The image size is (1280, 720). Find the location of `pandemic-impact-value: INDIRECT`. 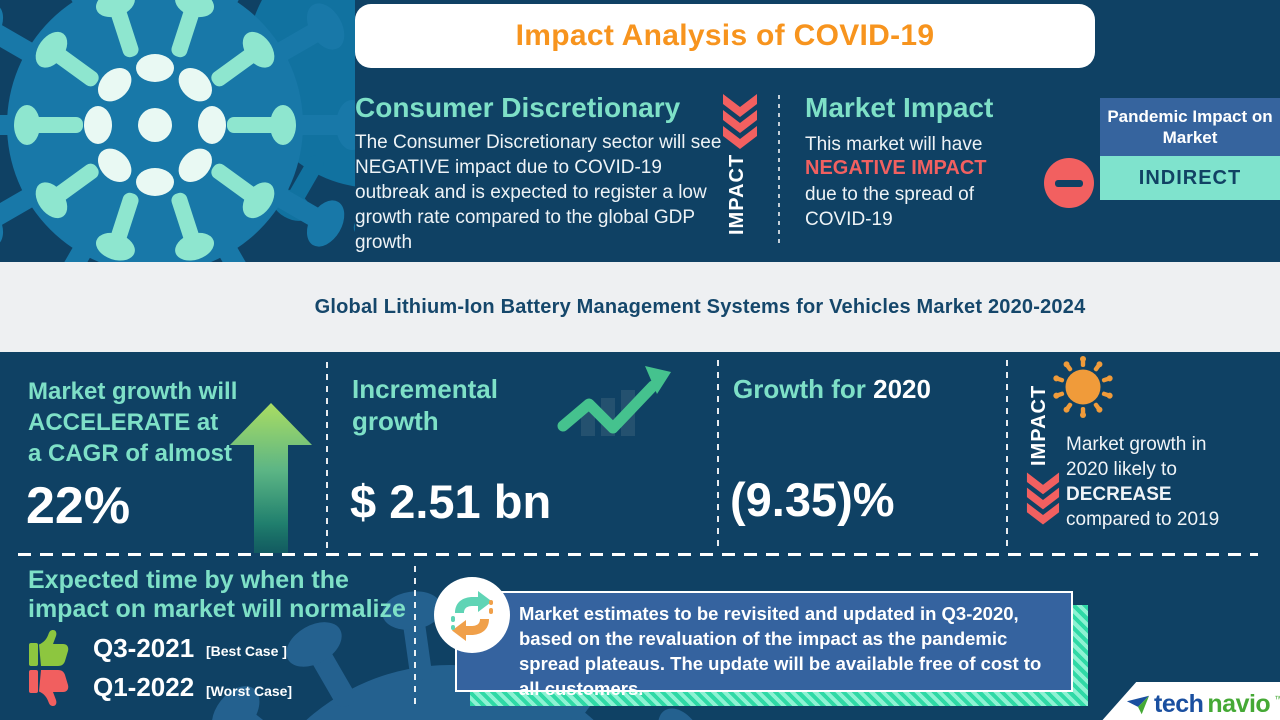

pandemic-impact-value: INDIRECT is located at coordinates (1190, 177).